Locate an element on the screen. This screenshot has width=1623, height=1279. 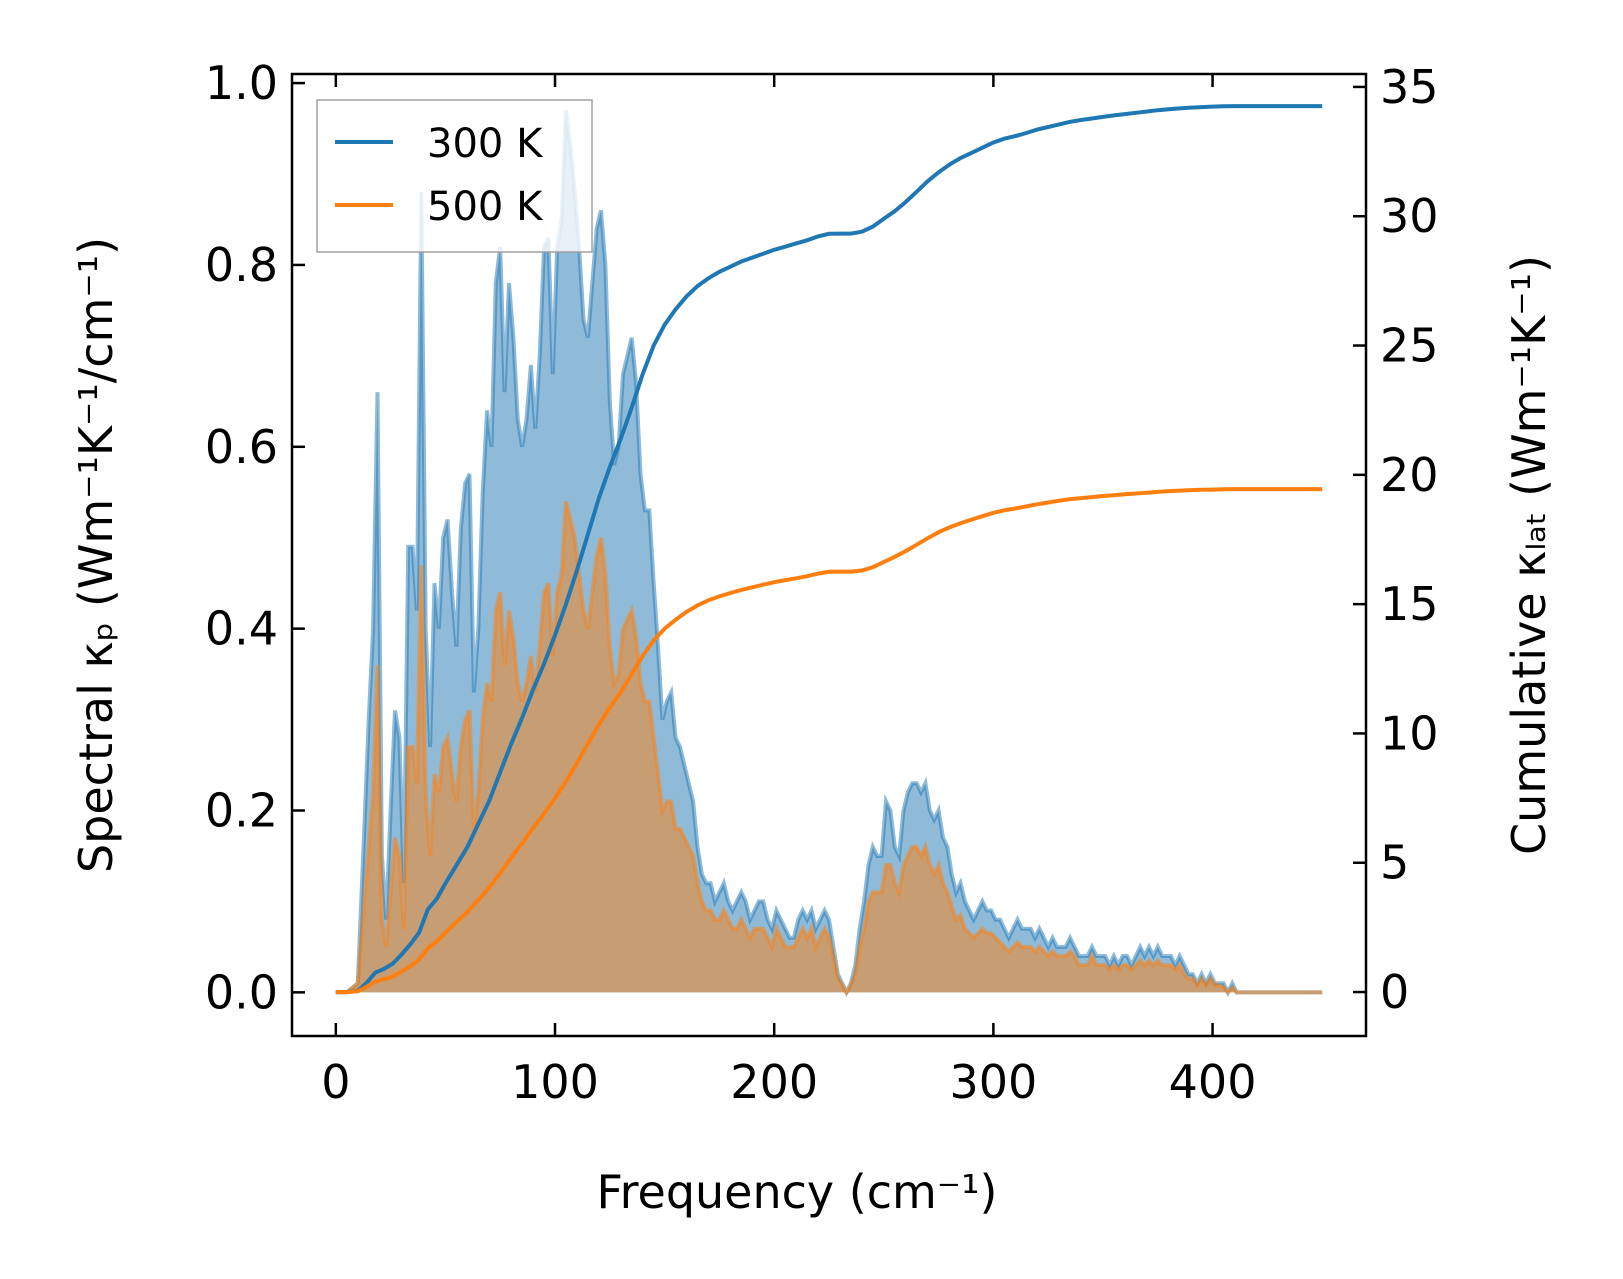
x-tick-label: 300 is located at coordinates (993, 1082).